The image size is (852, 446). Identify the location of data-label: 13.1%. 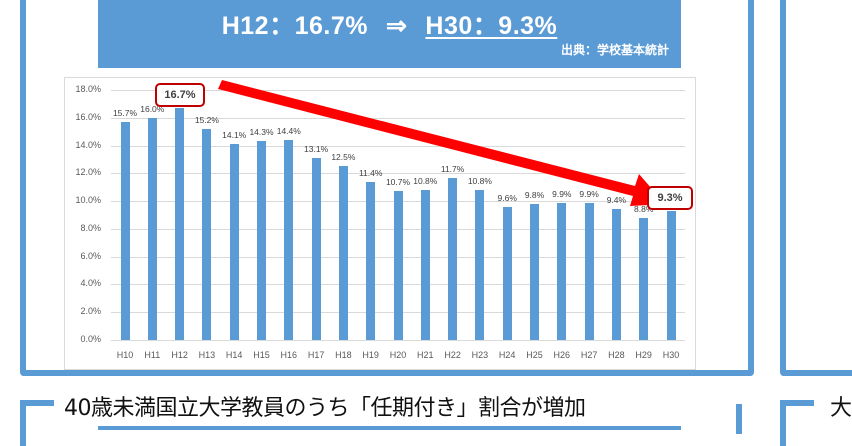
(316, 149).